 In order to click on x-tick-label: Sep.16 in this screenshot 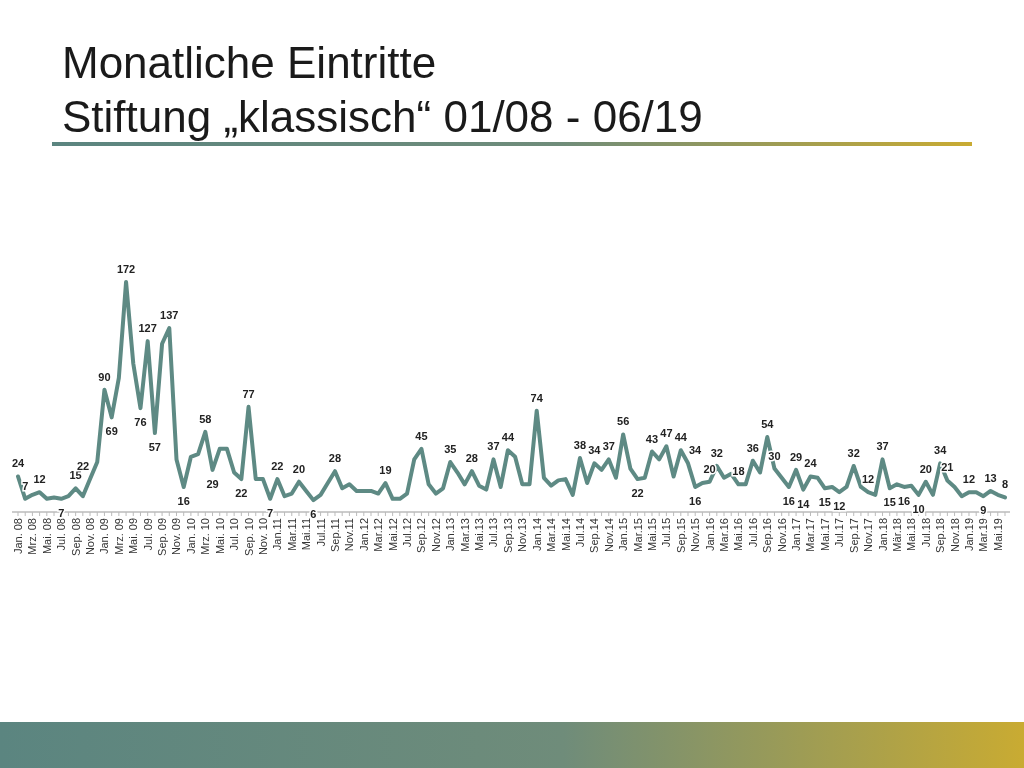, I will do `click(767, 535)`.